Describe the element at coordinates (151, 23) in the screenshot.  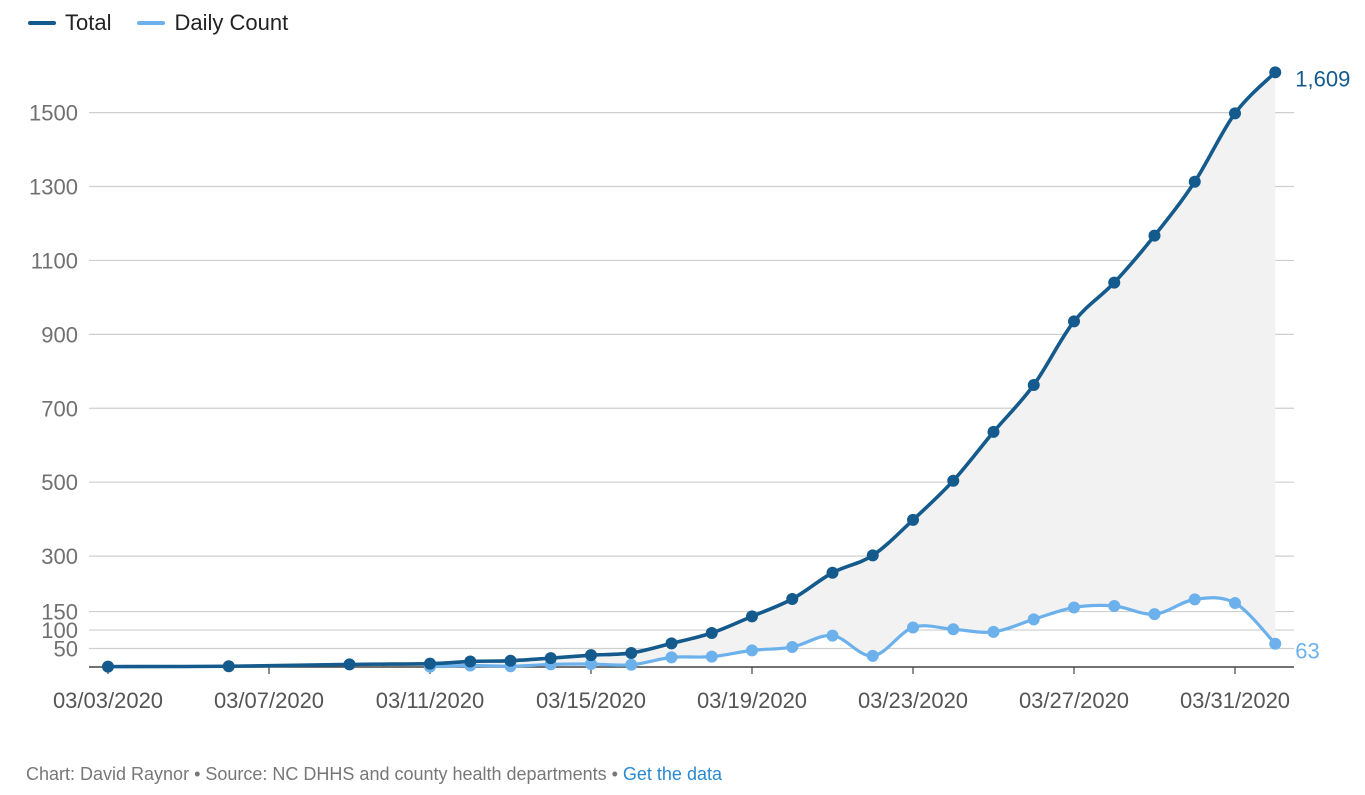
I see `legend-swatch-daily` at that location.